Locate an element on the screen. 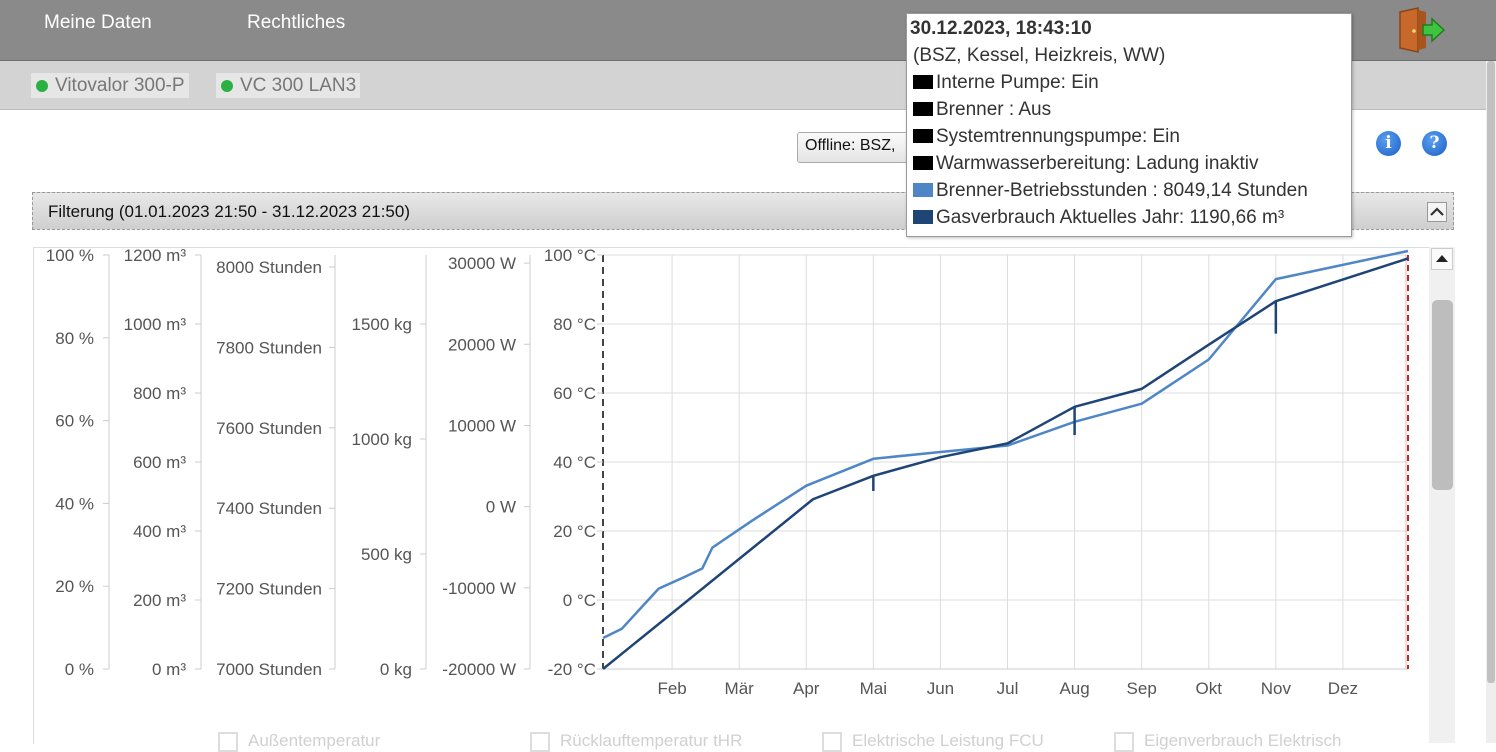  tooltip-row: Systemtrennungspumpe: Ein is located at coordinates (1046, 137).